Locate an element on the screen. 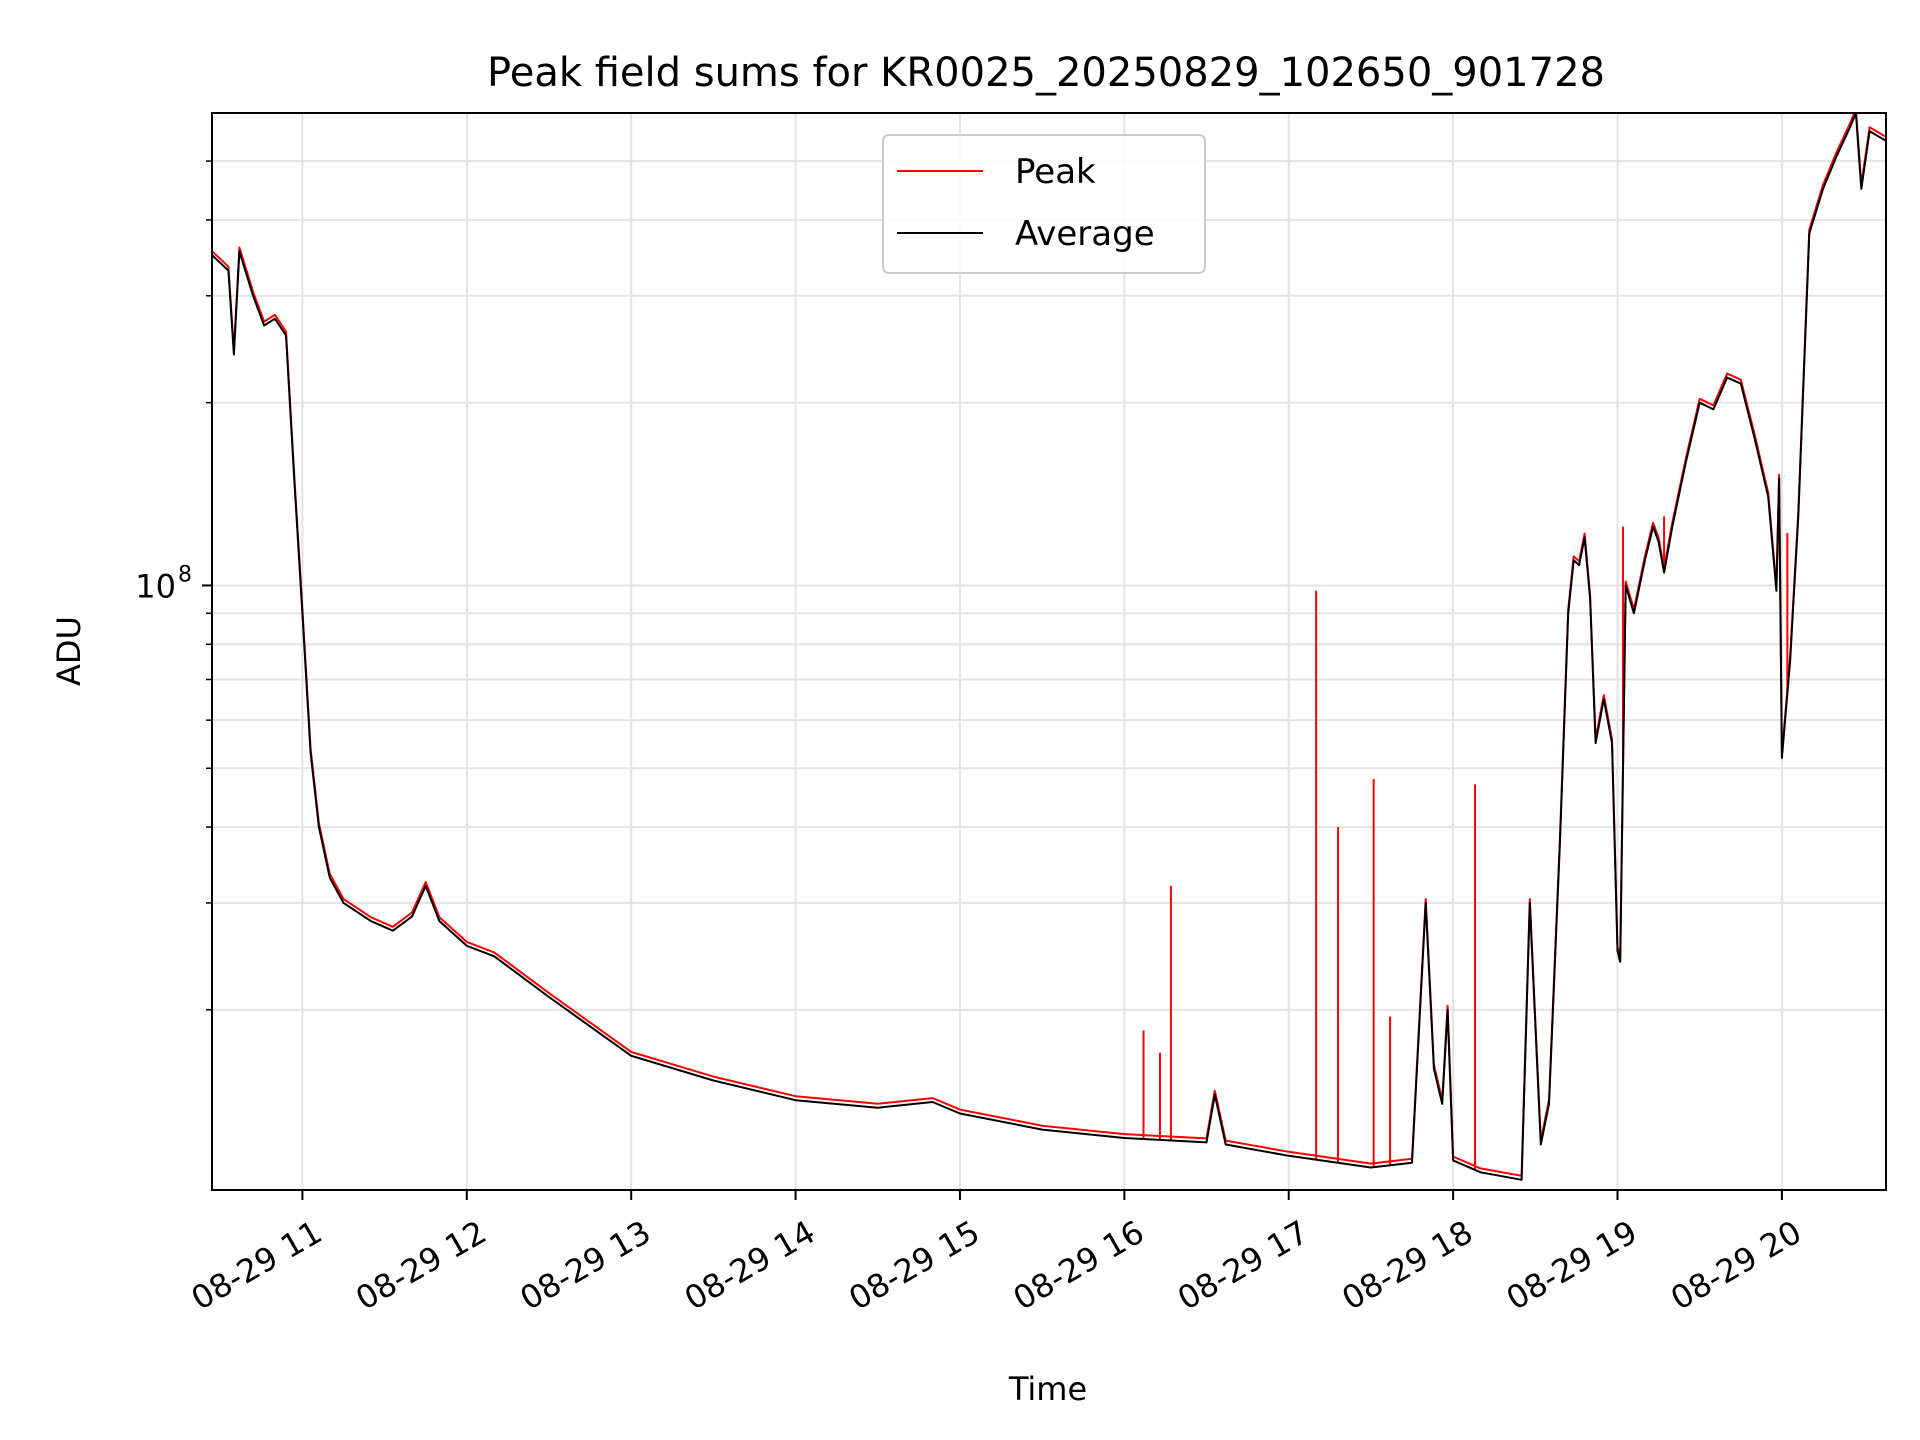  y-tick-label-exponent: 8 is located at coordinates (185, 574).